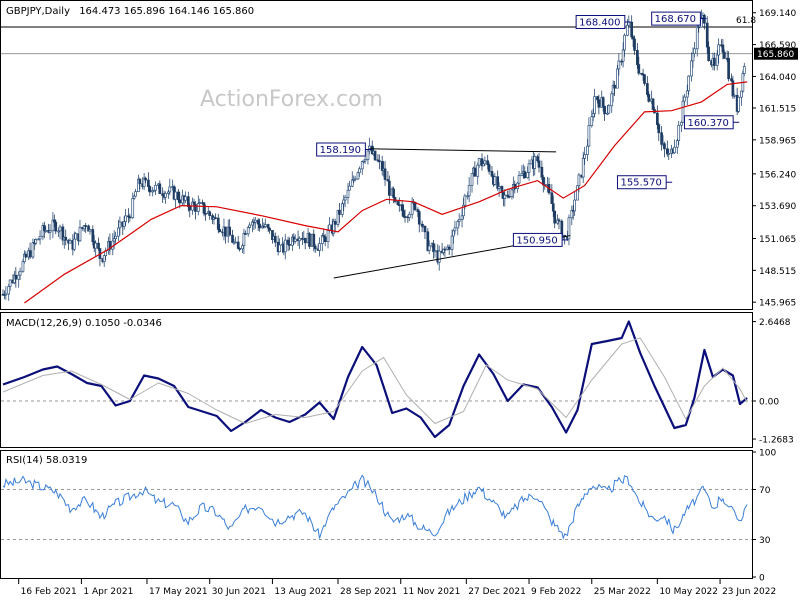 The height and width of the screenshot is (604, 800). Describe the element at coordinates (777, 272) in the screenshot. I see `price-tick-label: 148.515` at that location.